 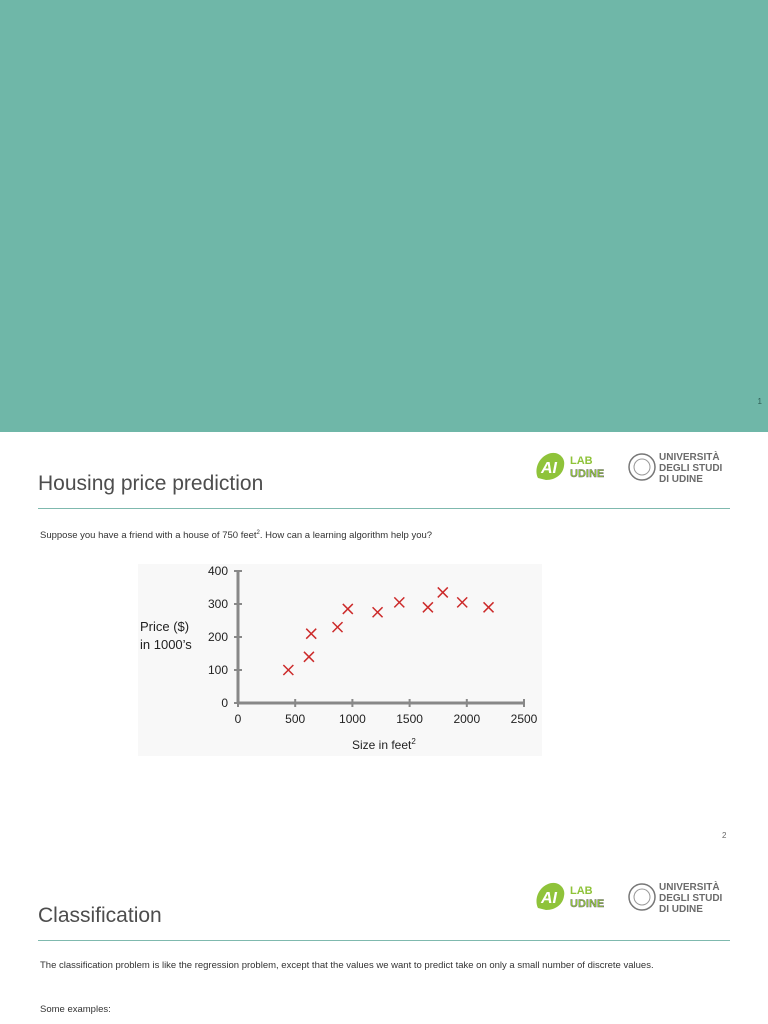 What do you see at coordinates (100, 915) in the screenshot?
I see `slide-title: Classification` at bounding box center [100, 915].